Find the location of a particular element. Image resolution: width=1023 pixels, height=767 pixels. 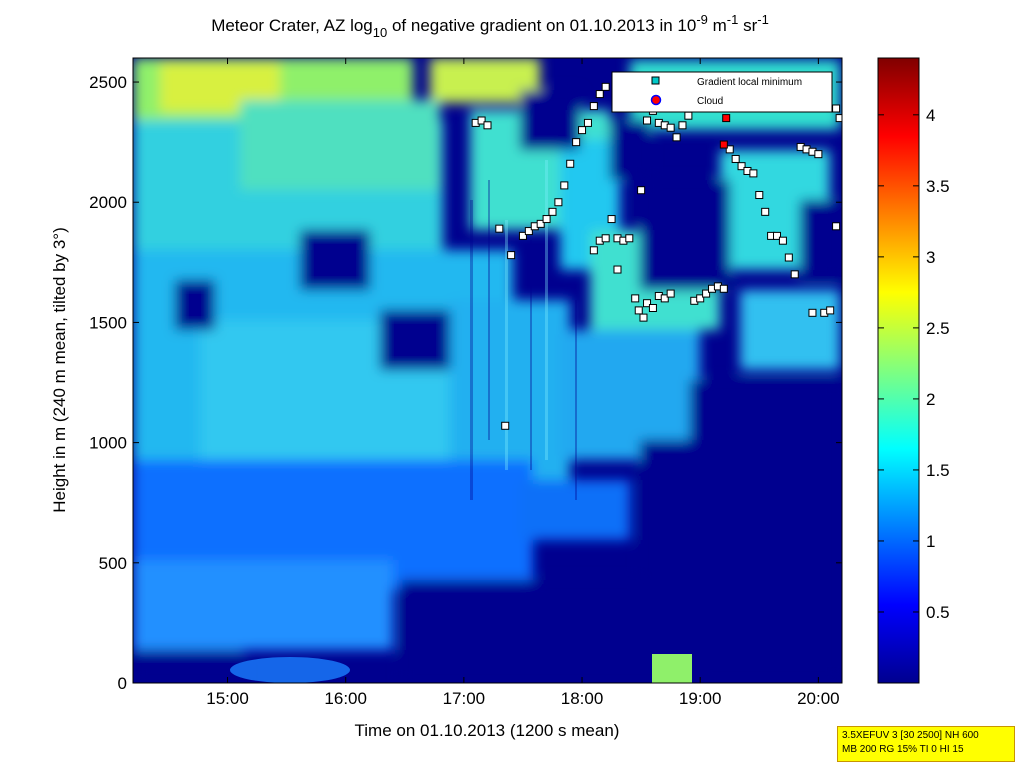

legend-label-gradient-minimum: Gradient local minimum is located at coordinates (749, 82).